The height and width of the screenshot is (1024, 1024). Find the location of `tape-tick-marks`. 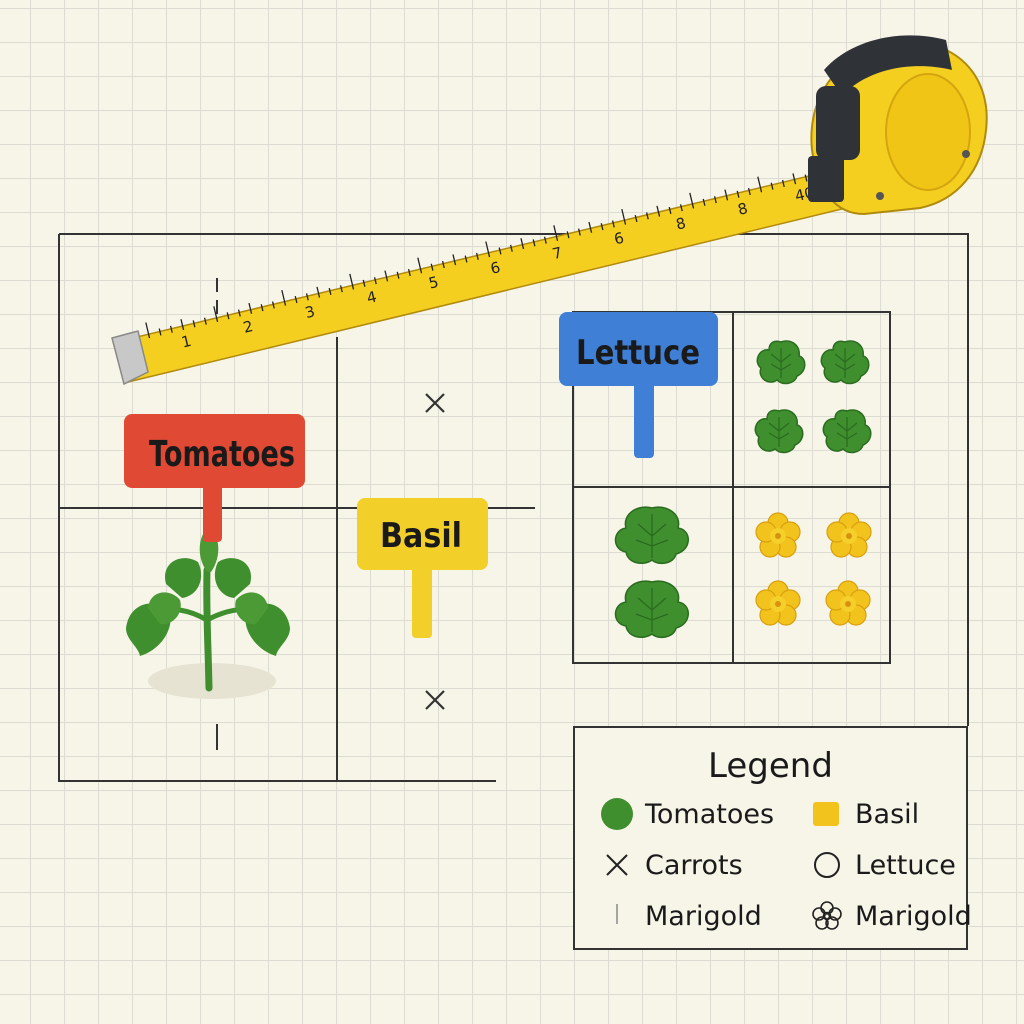

tape-tick-marks is located at coordinates (488, 249).